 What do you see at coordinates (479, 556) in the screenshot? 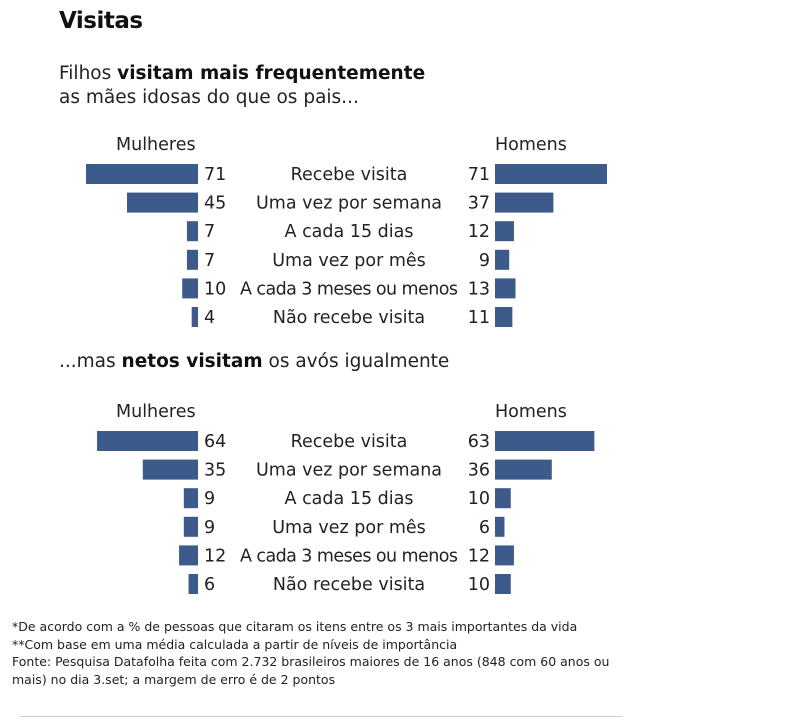
I see `value-right-a-cada-3-meses-ou-menos: 12` at bounding box center [479, 556].